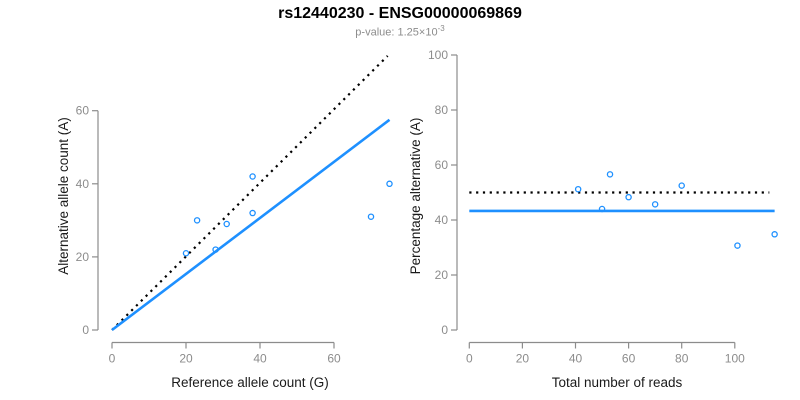  I want to click on y-tick-label: 100, so click(438, 55).